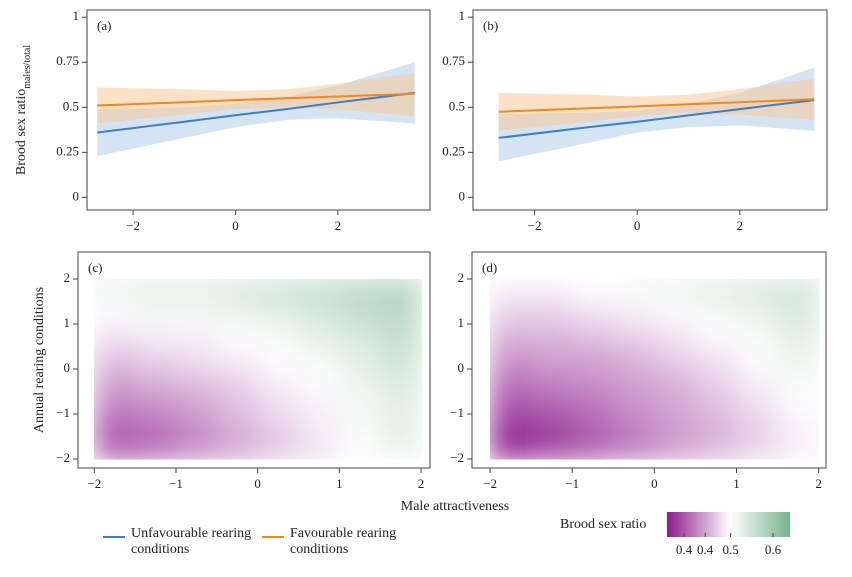  I want to click on y-tick-label: 0.25, so click(67, 150).